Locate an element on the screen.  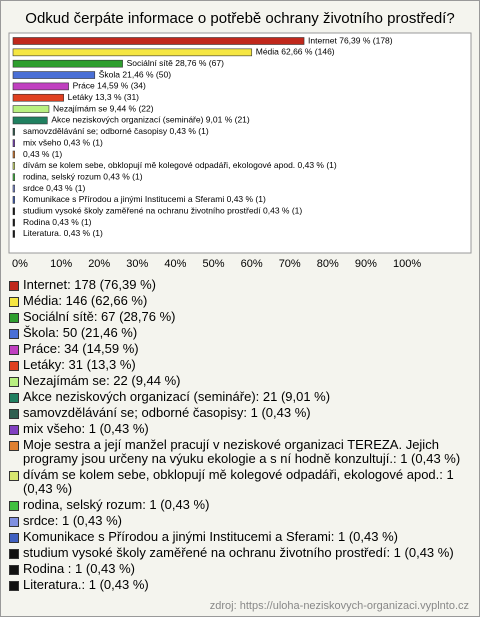
bar-label: Internet 76,39 % (178) is located at coordinates (350, 40).